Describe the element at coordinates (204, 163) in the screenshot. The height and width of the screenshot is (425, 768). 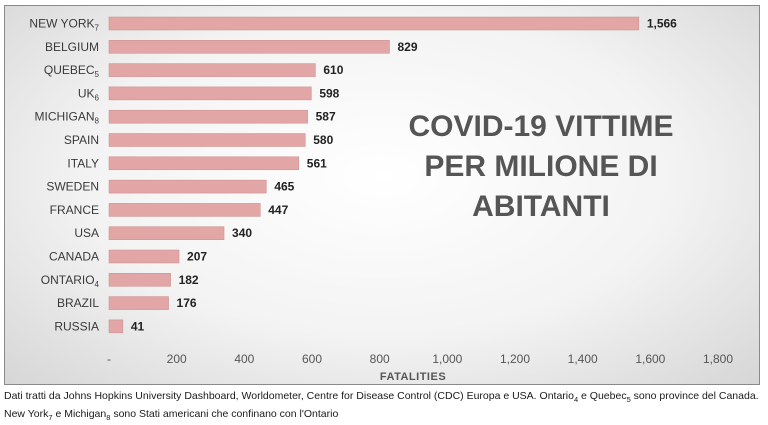
I see `bar-italy` at that location.